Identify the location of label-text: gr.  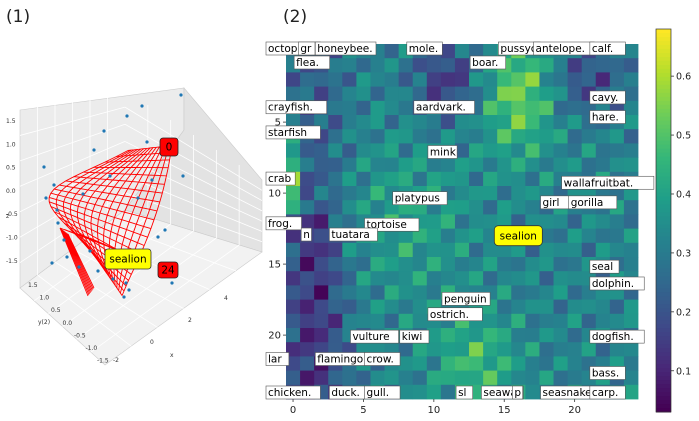
(306, 49).